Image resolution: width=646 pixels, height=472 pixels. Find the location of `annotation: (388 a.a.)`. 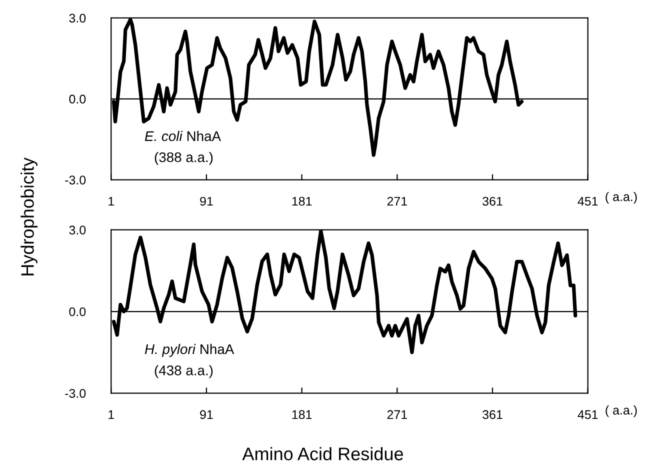

annotation: (388 a.a.) is located at coordinates (183, 158).